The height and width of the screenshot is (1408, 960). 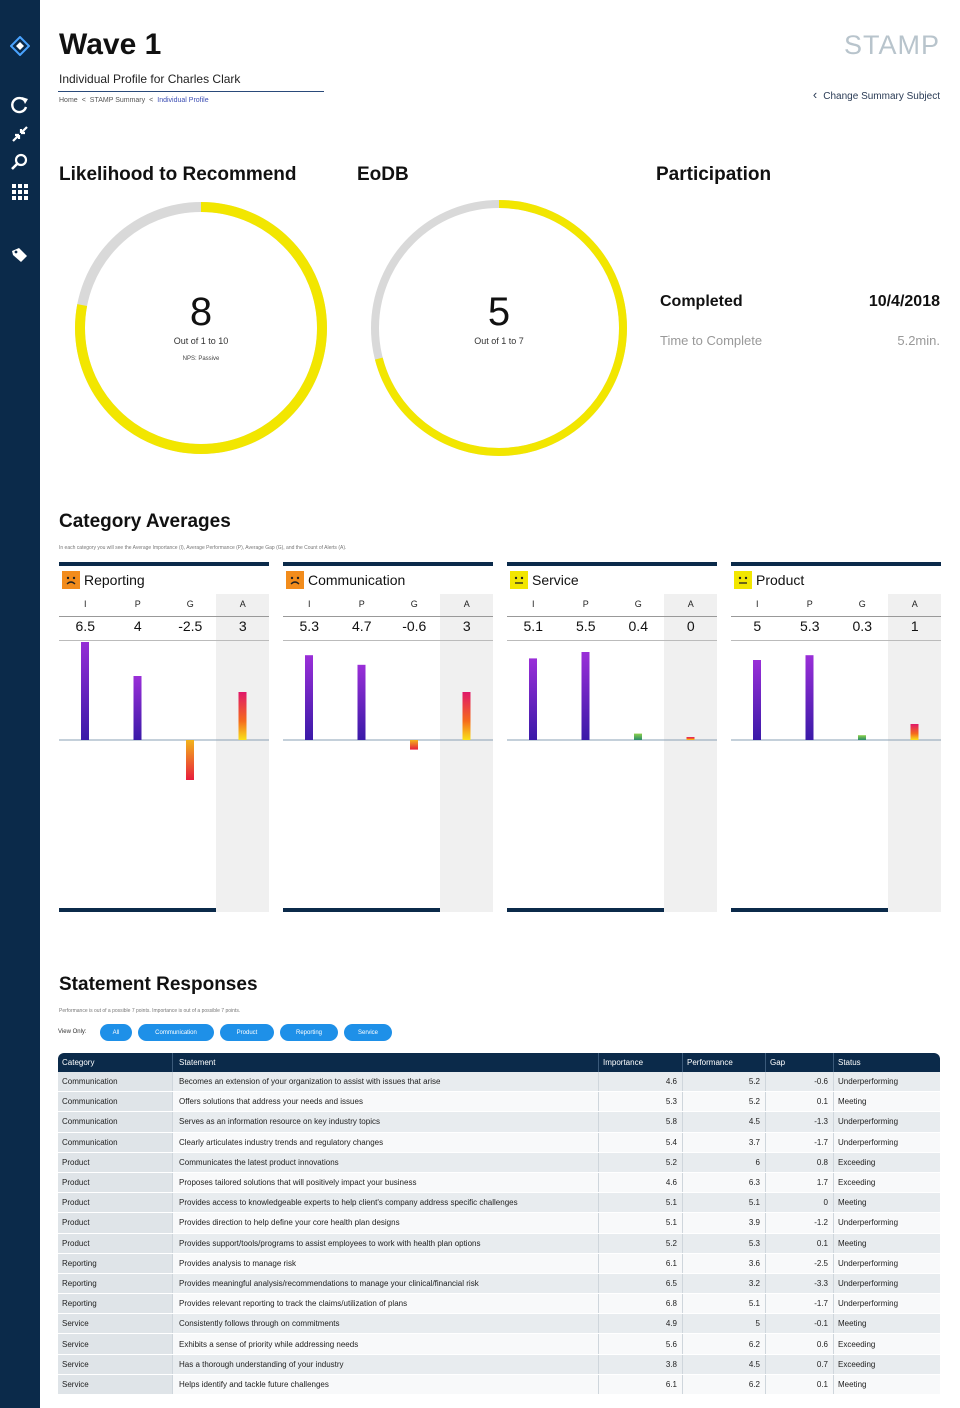 I want to click on title-divider, so click(x=191, y=91).